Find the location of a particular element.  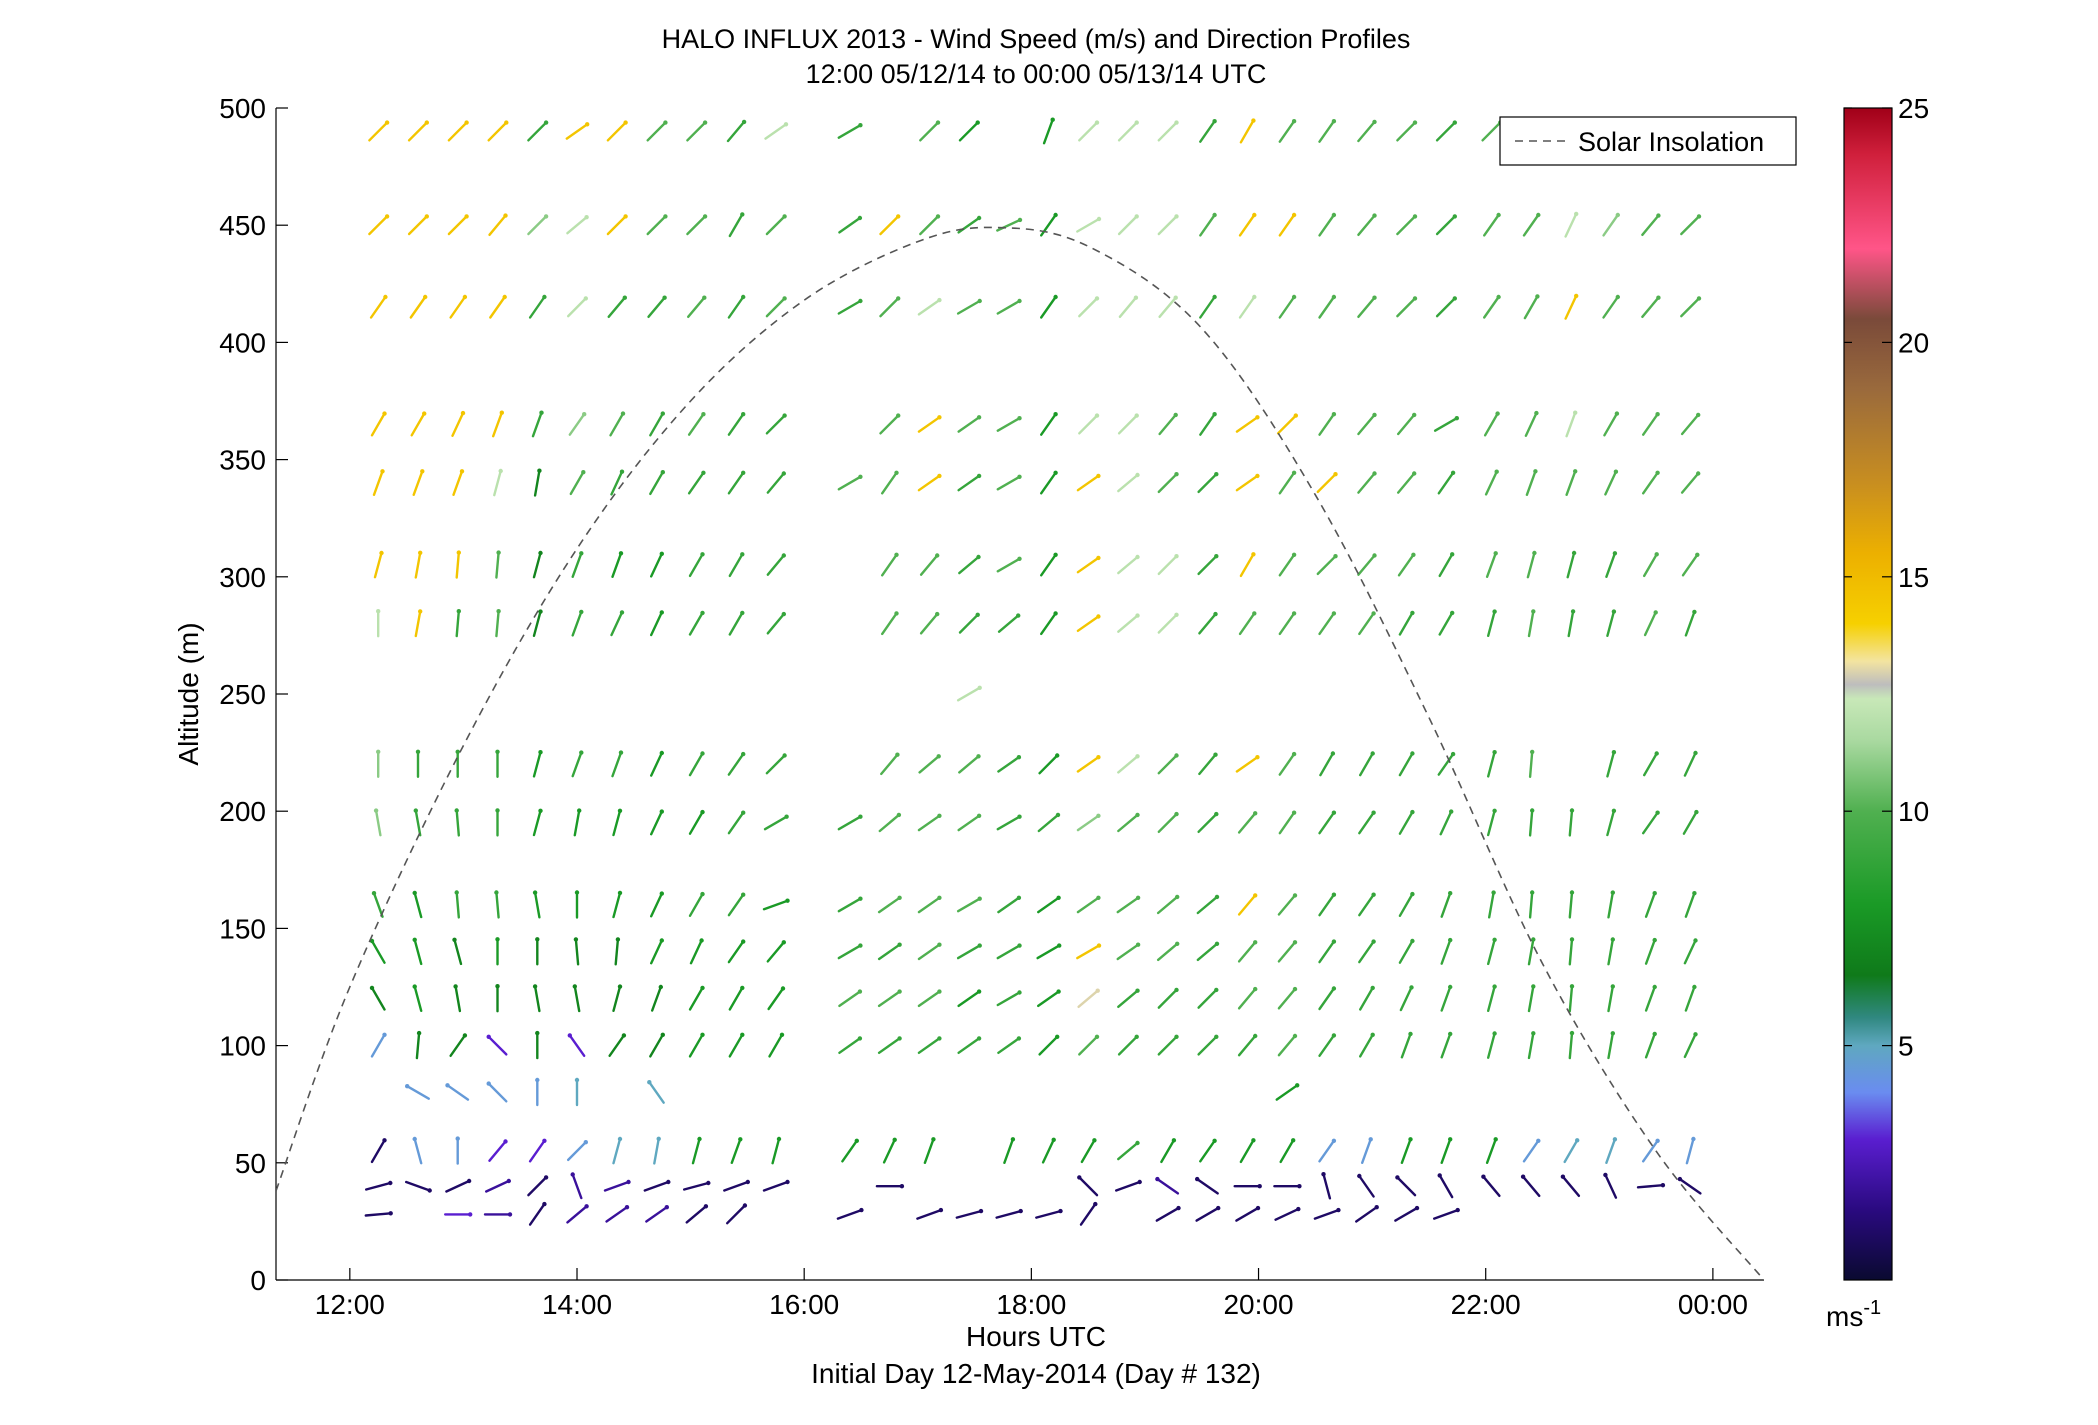

colorbar-tick-label: 10 is located at coordinates (1913, 811).